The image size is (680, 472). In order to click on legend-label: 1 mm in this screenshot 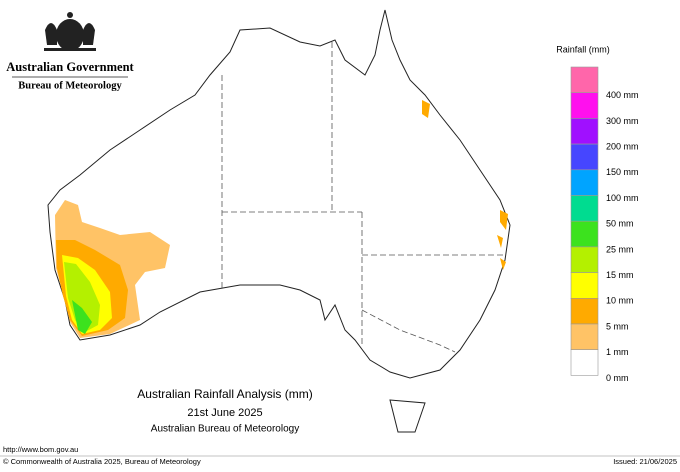, I will do `click(617, 352)`.